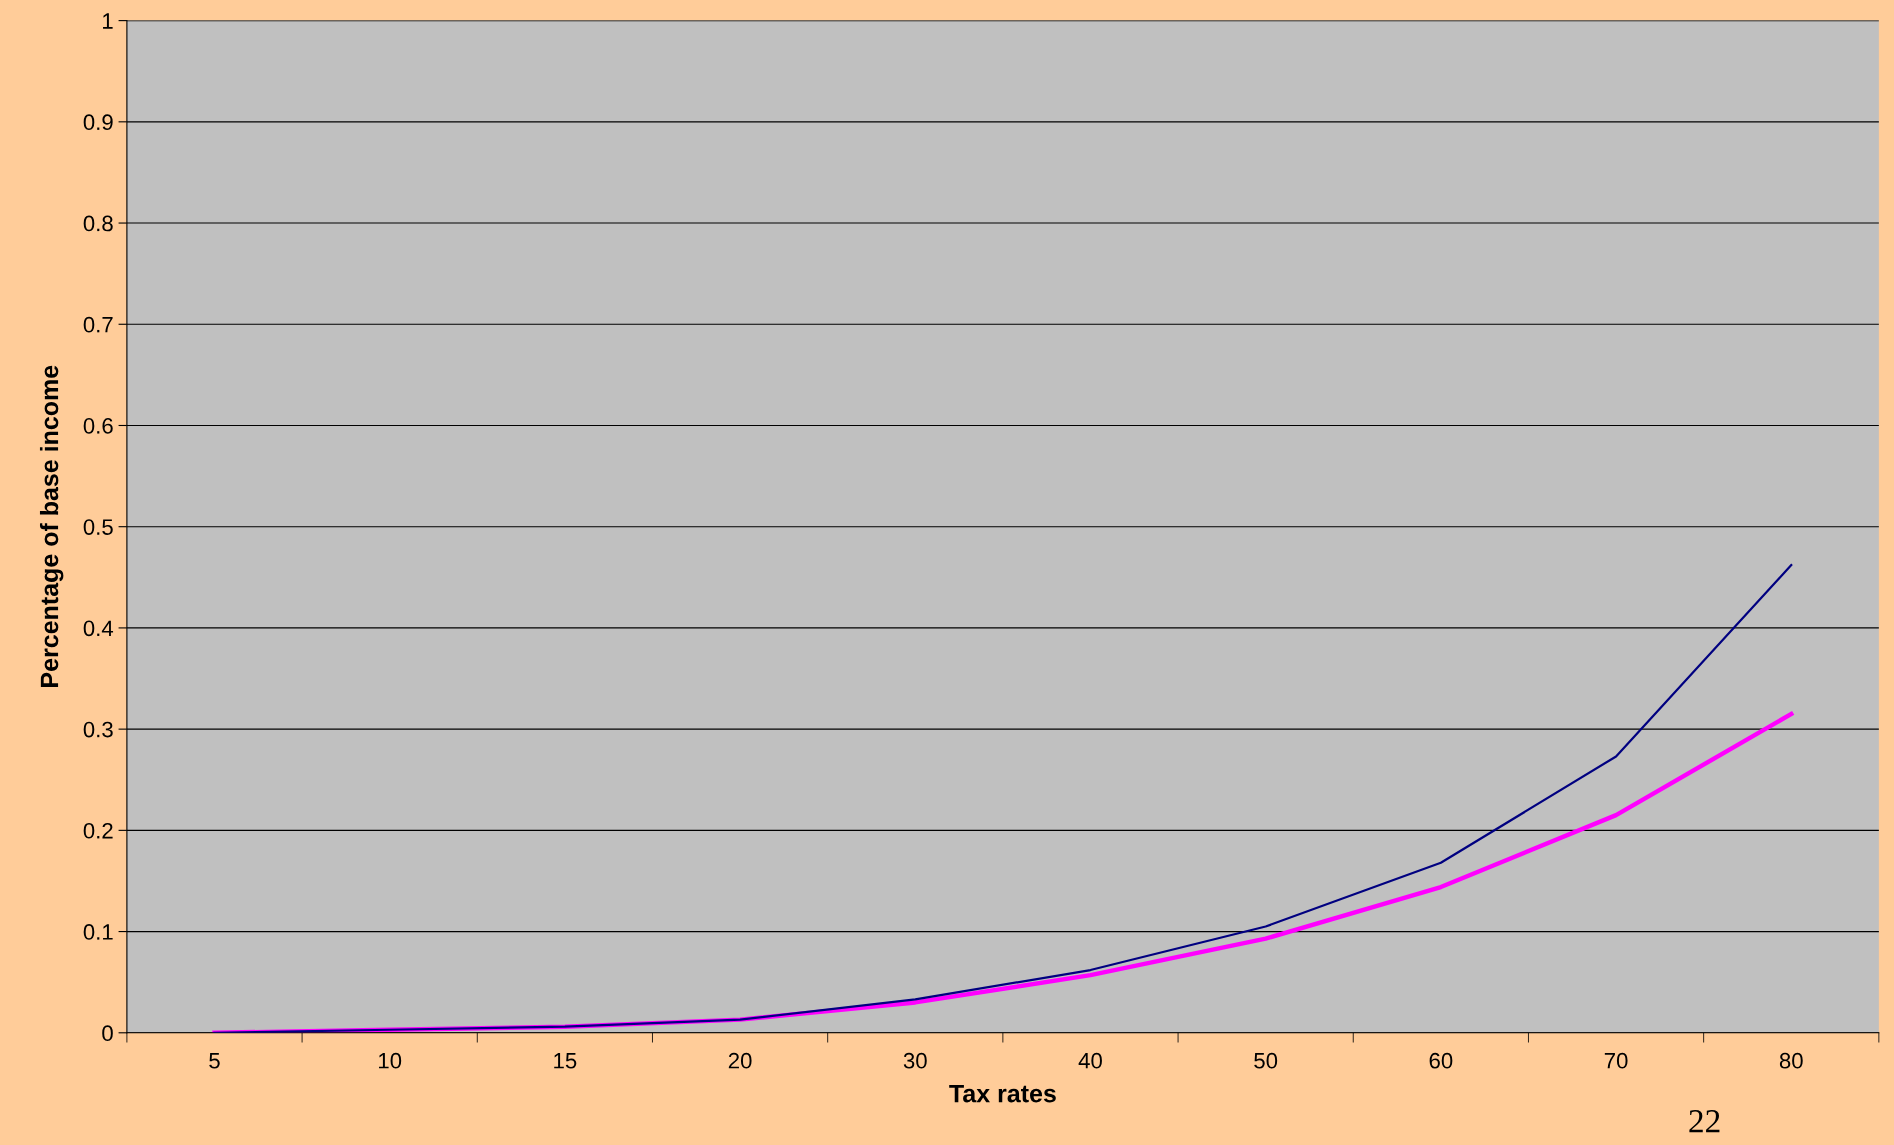  I want to click on y-tick-label: 0.6, so click(98, 426).